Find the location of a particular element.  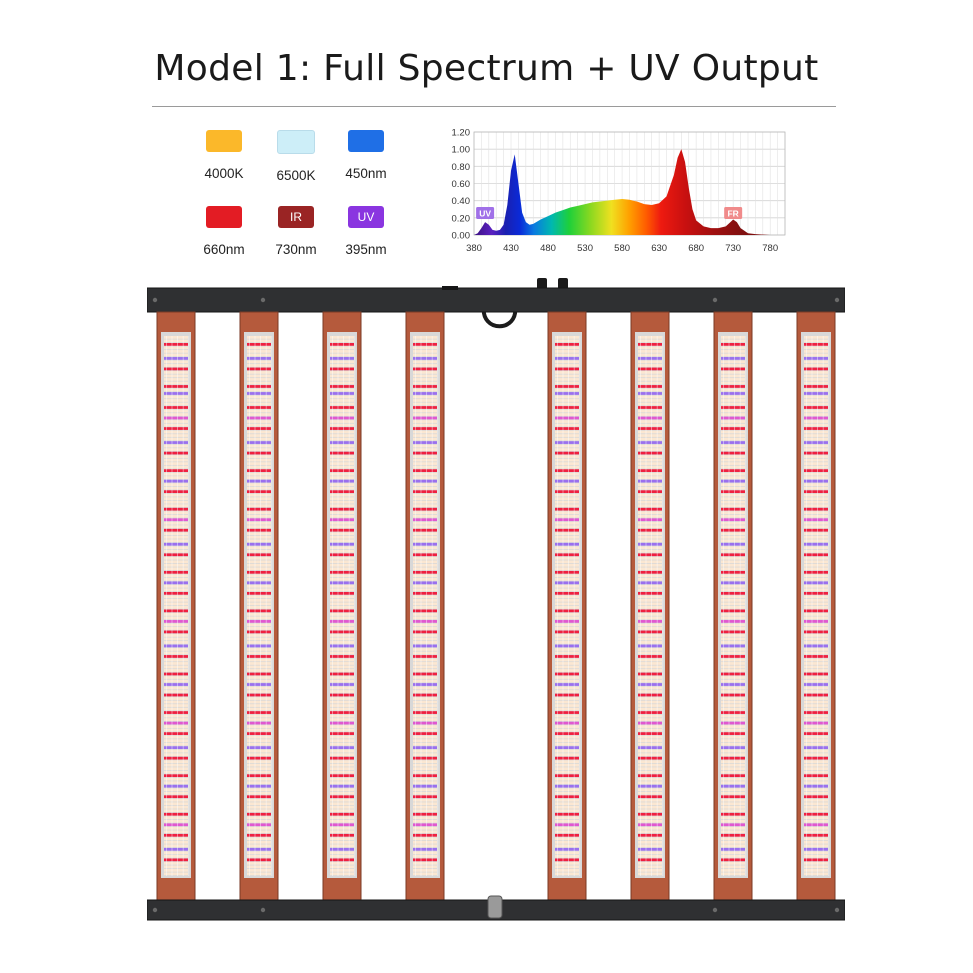

legend-item-395nm: UV 395nm is located at coordinates (366, 231).